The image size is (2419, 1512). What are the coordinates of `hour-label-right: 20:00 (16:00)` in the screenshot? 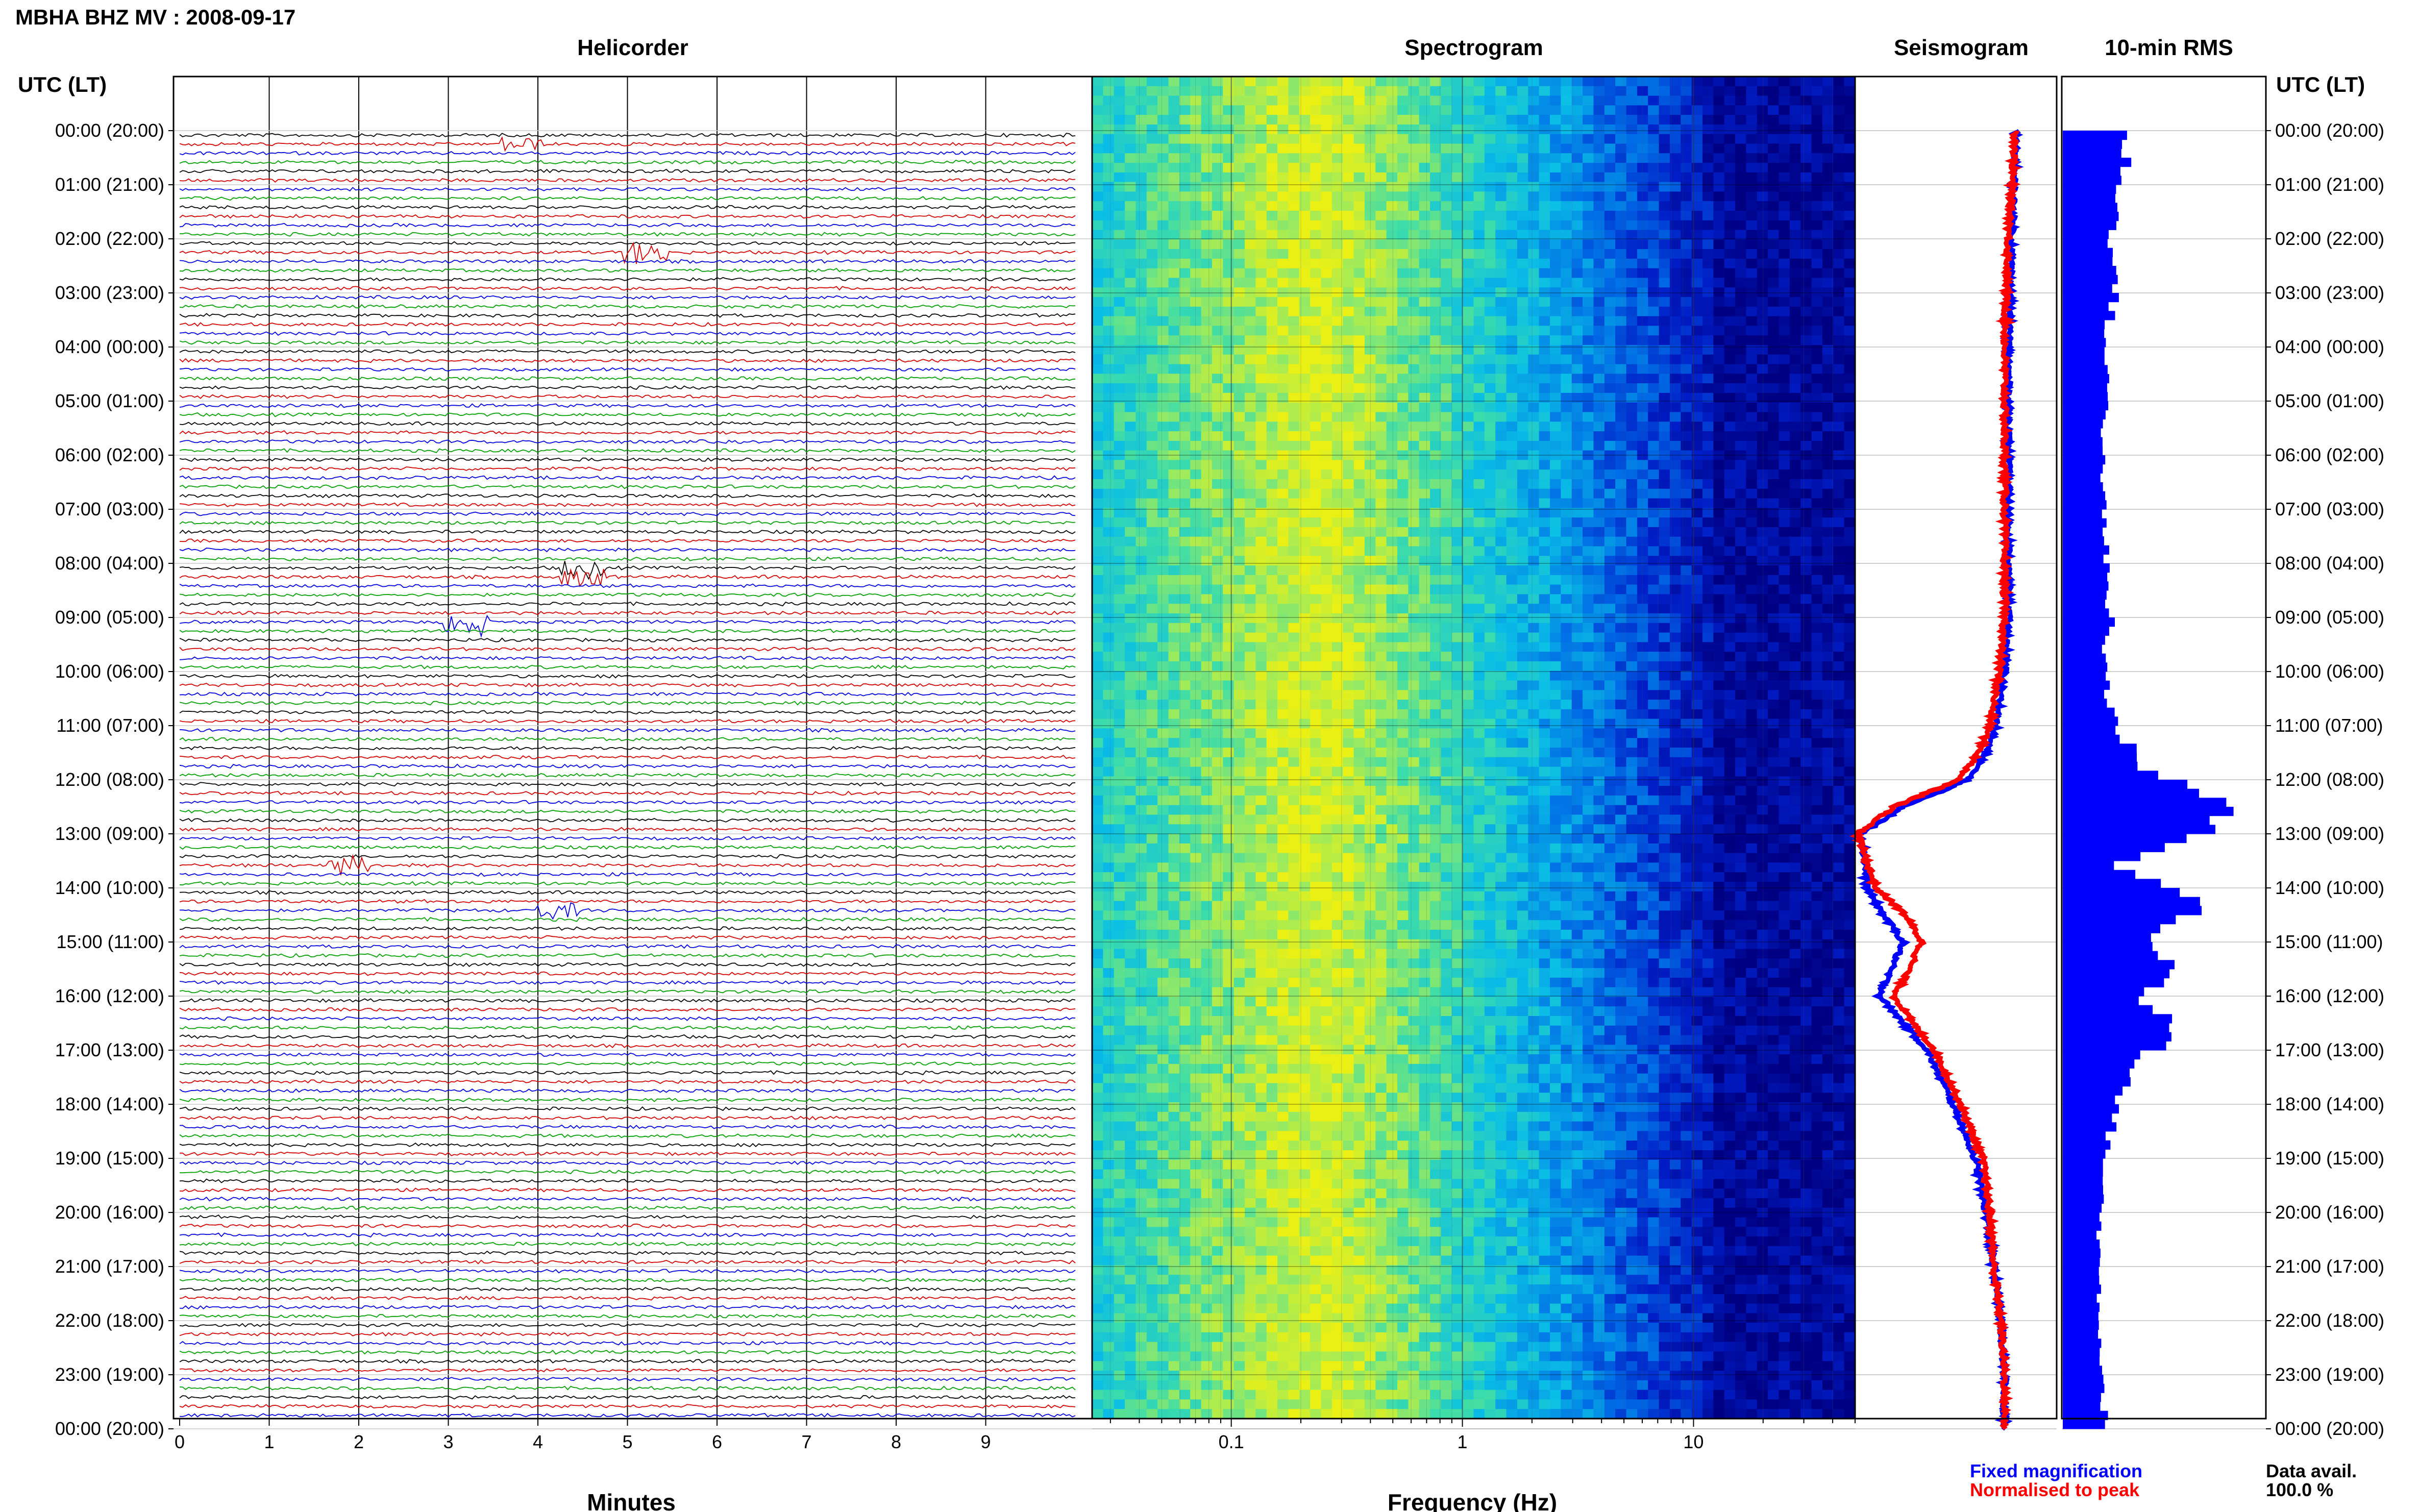 It's located at (2329, 1212).